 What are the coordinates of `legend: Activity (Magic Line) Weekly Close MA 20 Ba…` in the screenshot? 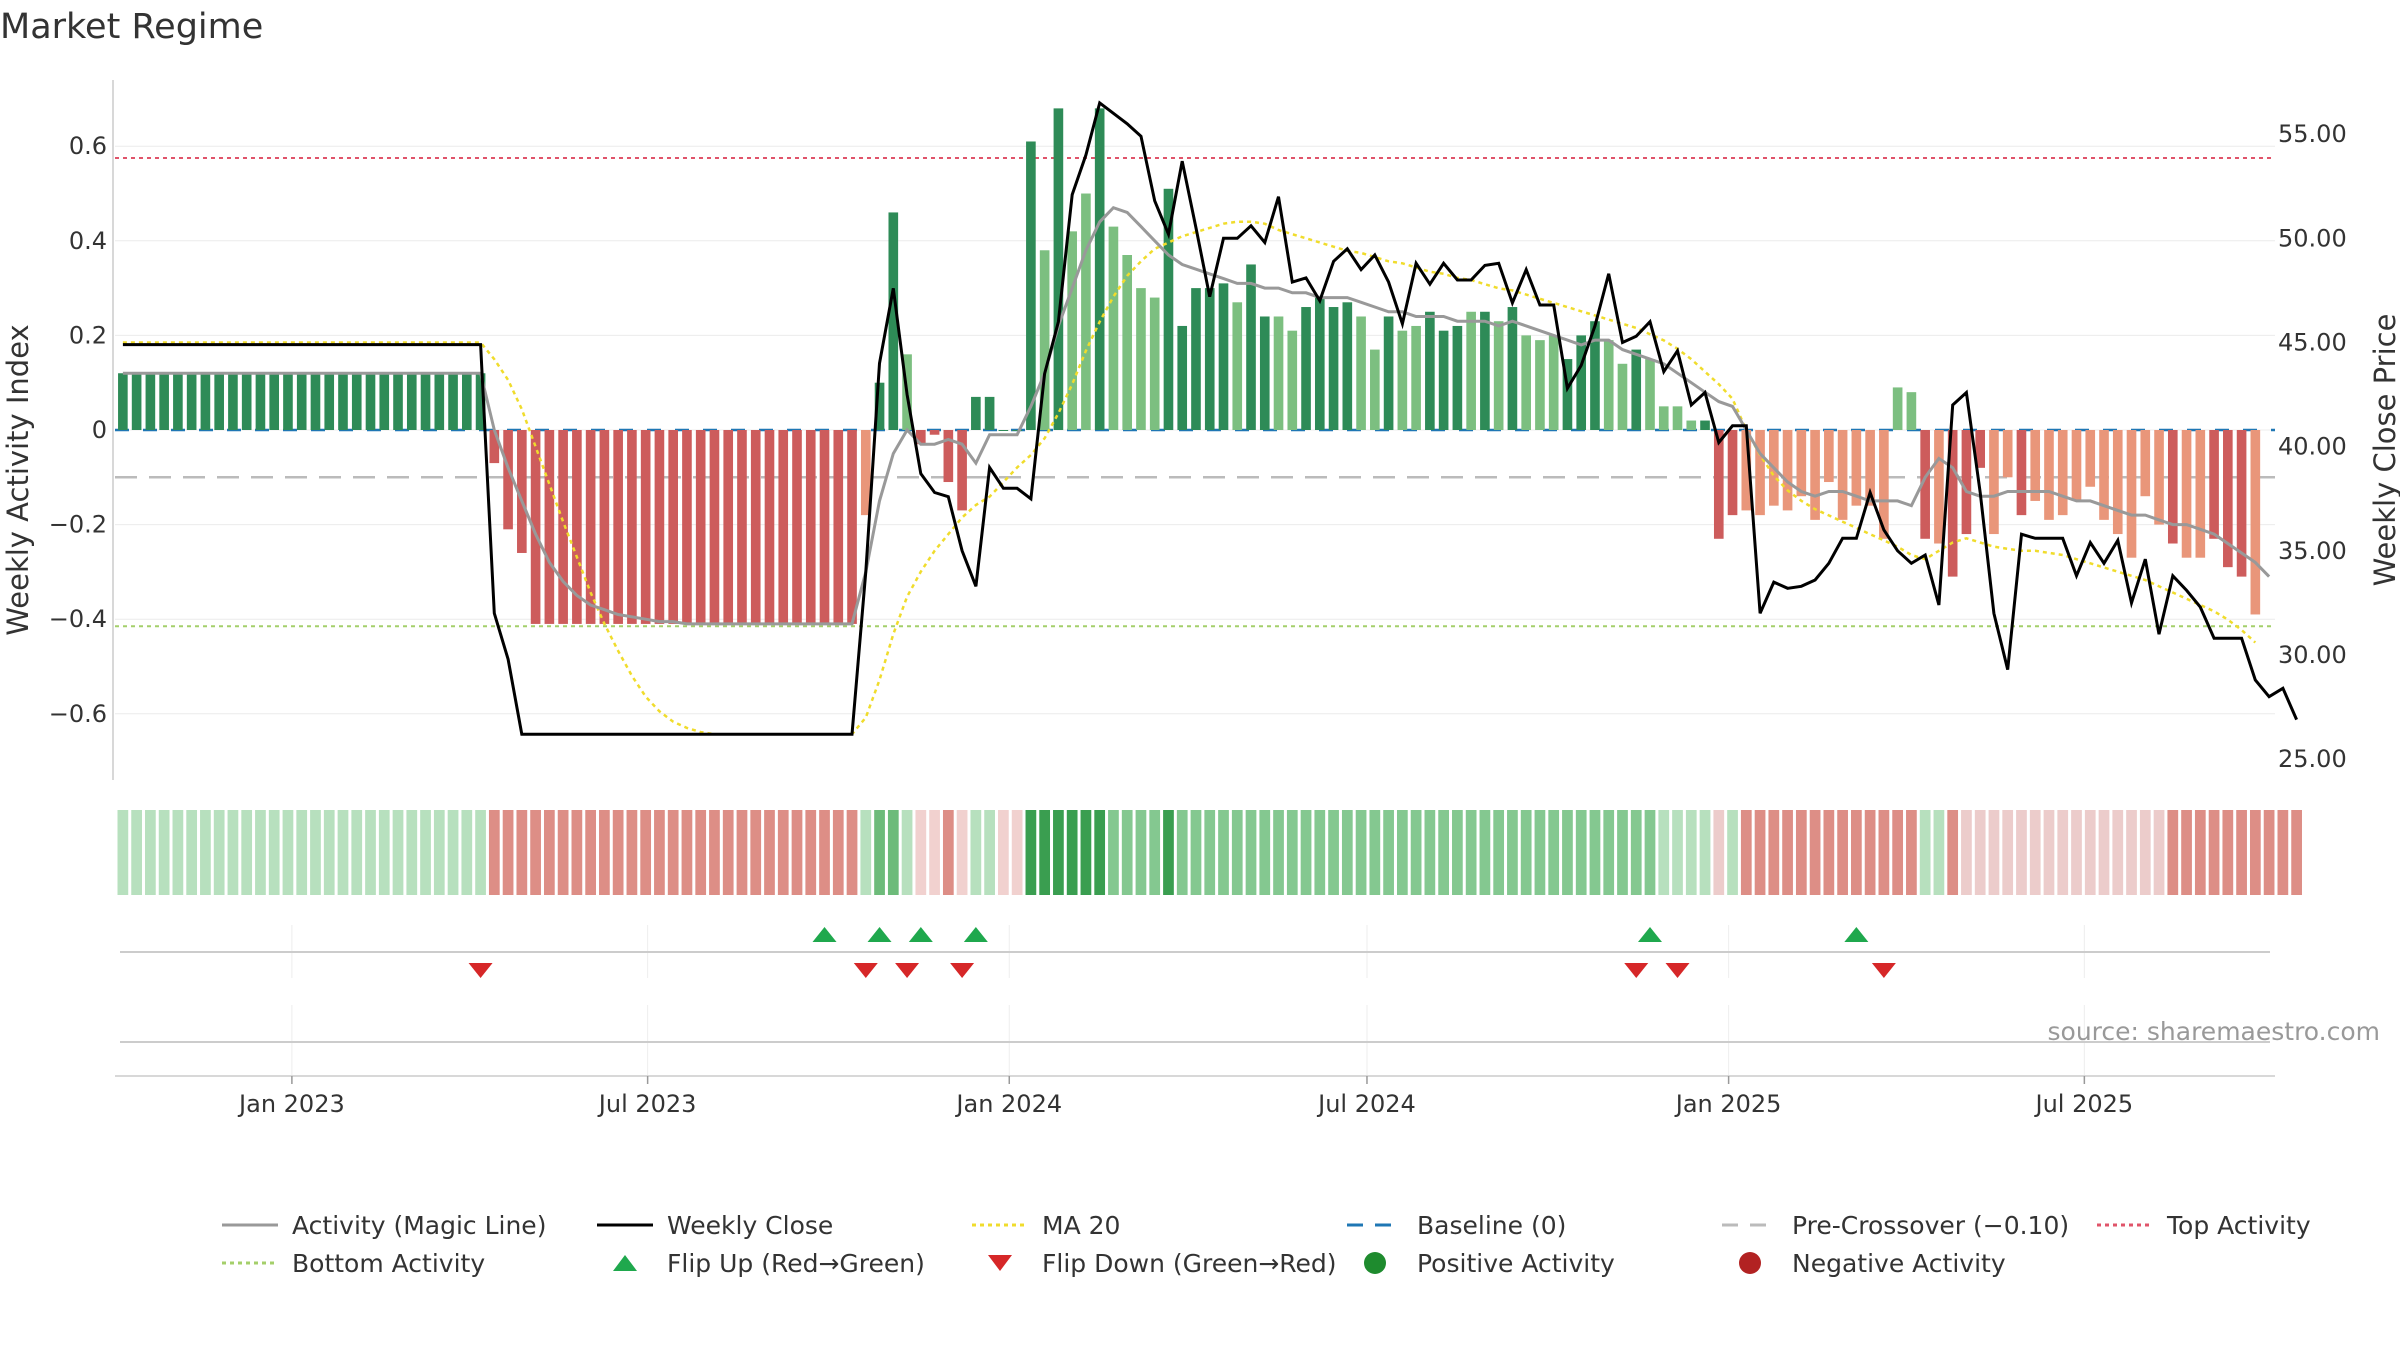 It's located at (1266, 1244).